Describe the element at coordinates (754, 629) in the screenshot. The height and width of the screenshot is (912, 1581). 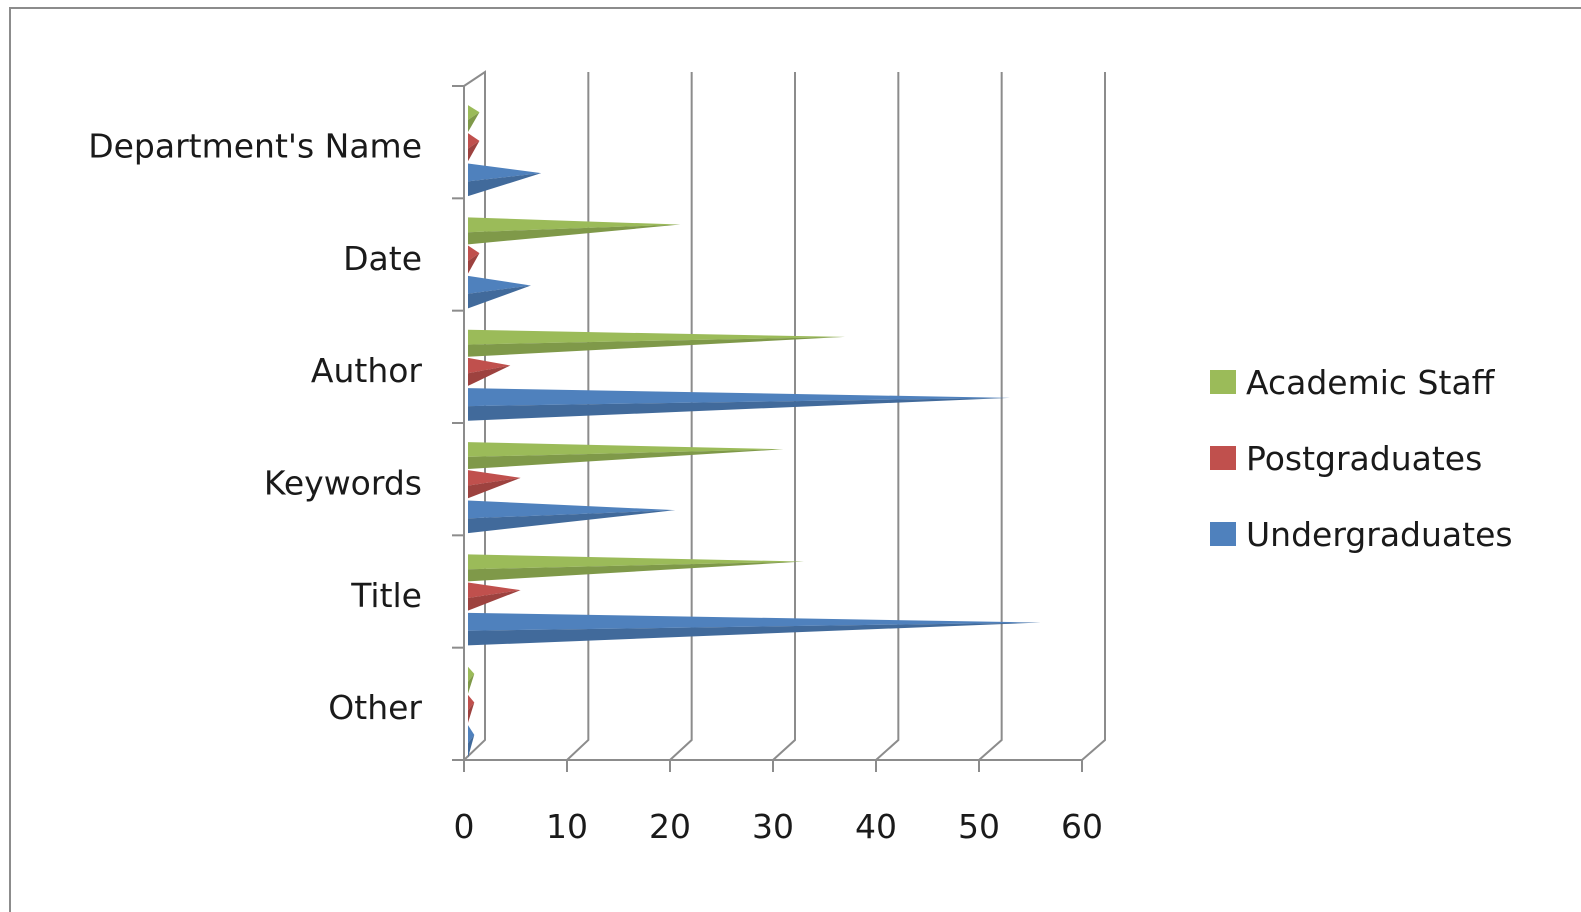
I see `cone-undergraduates-title` at that location.